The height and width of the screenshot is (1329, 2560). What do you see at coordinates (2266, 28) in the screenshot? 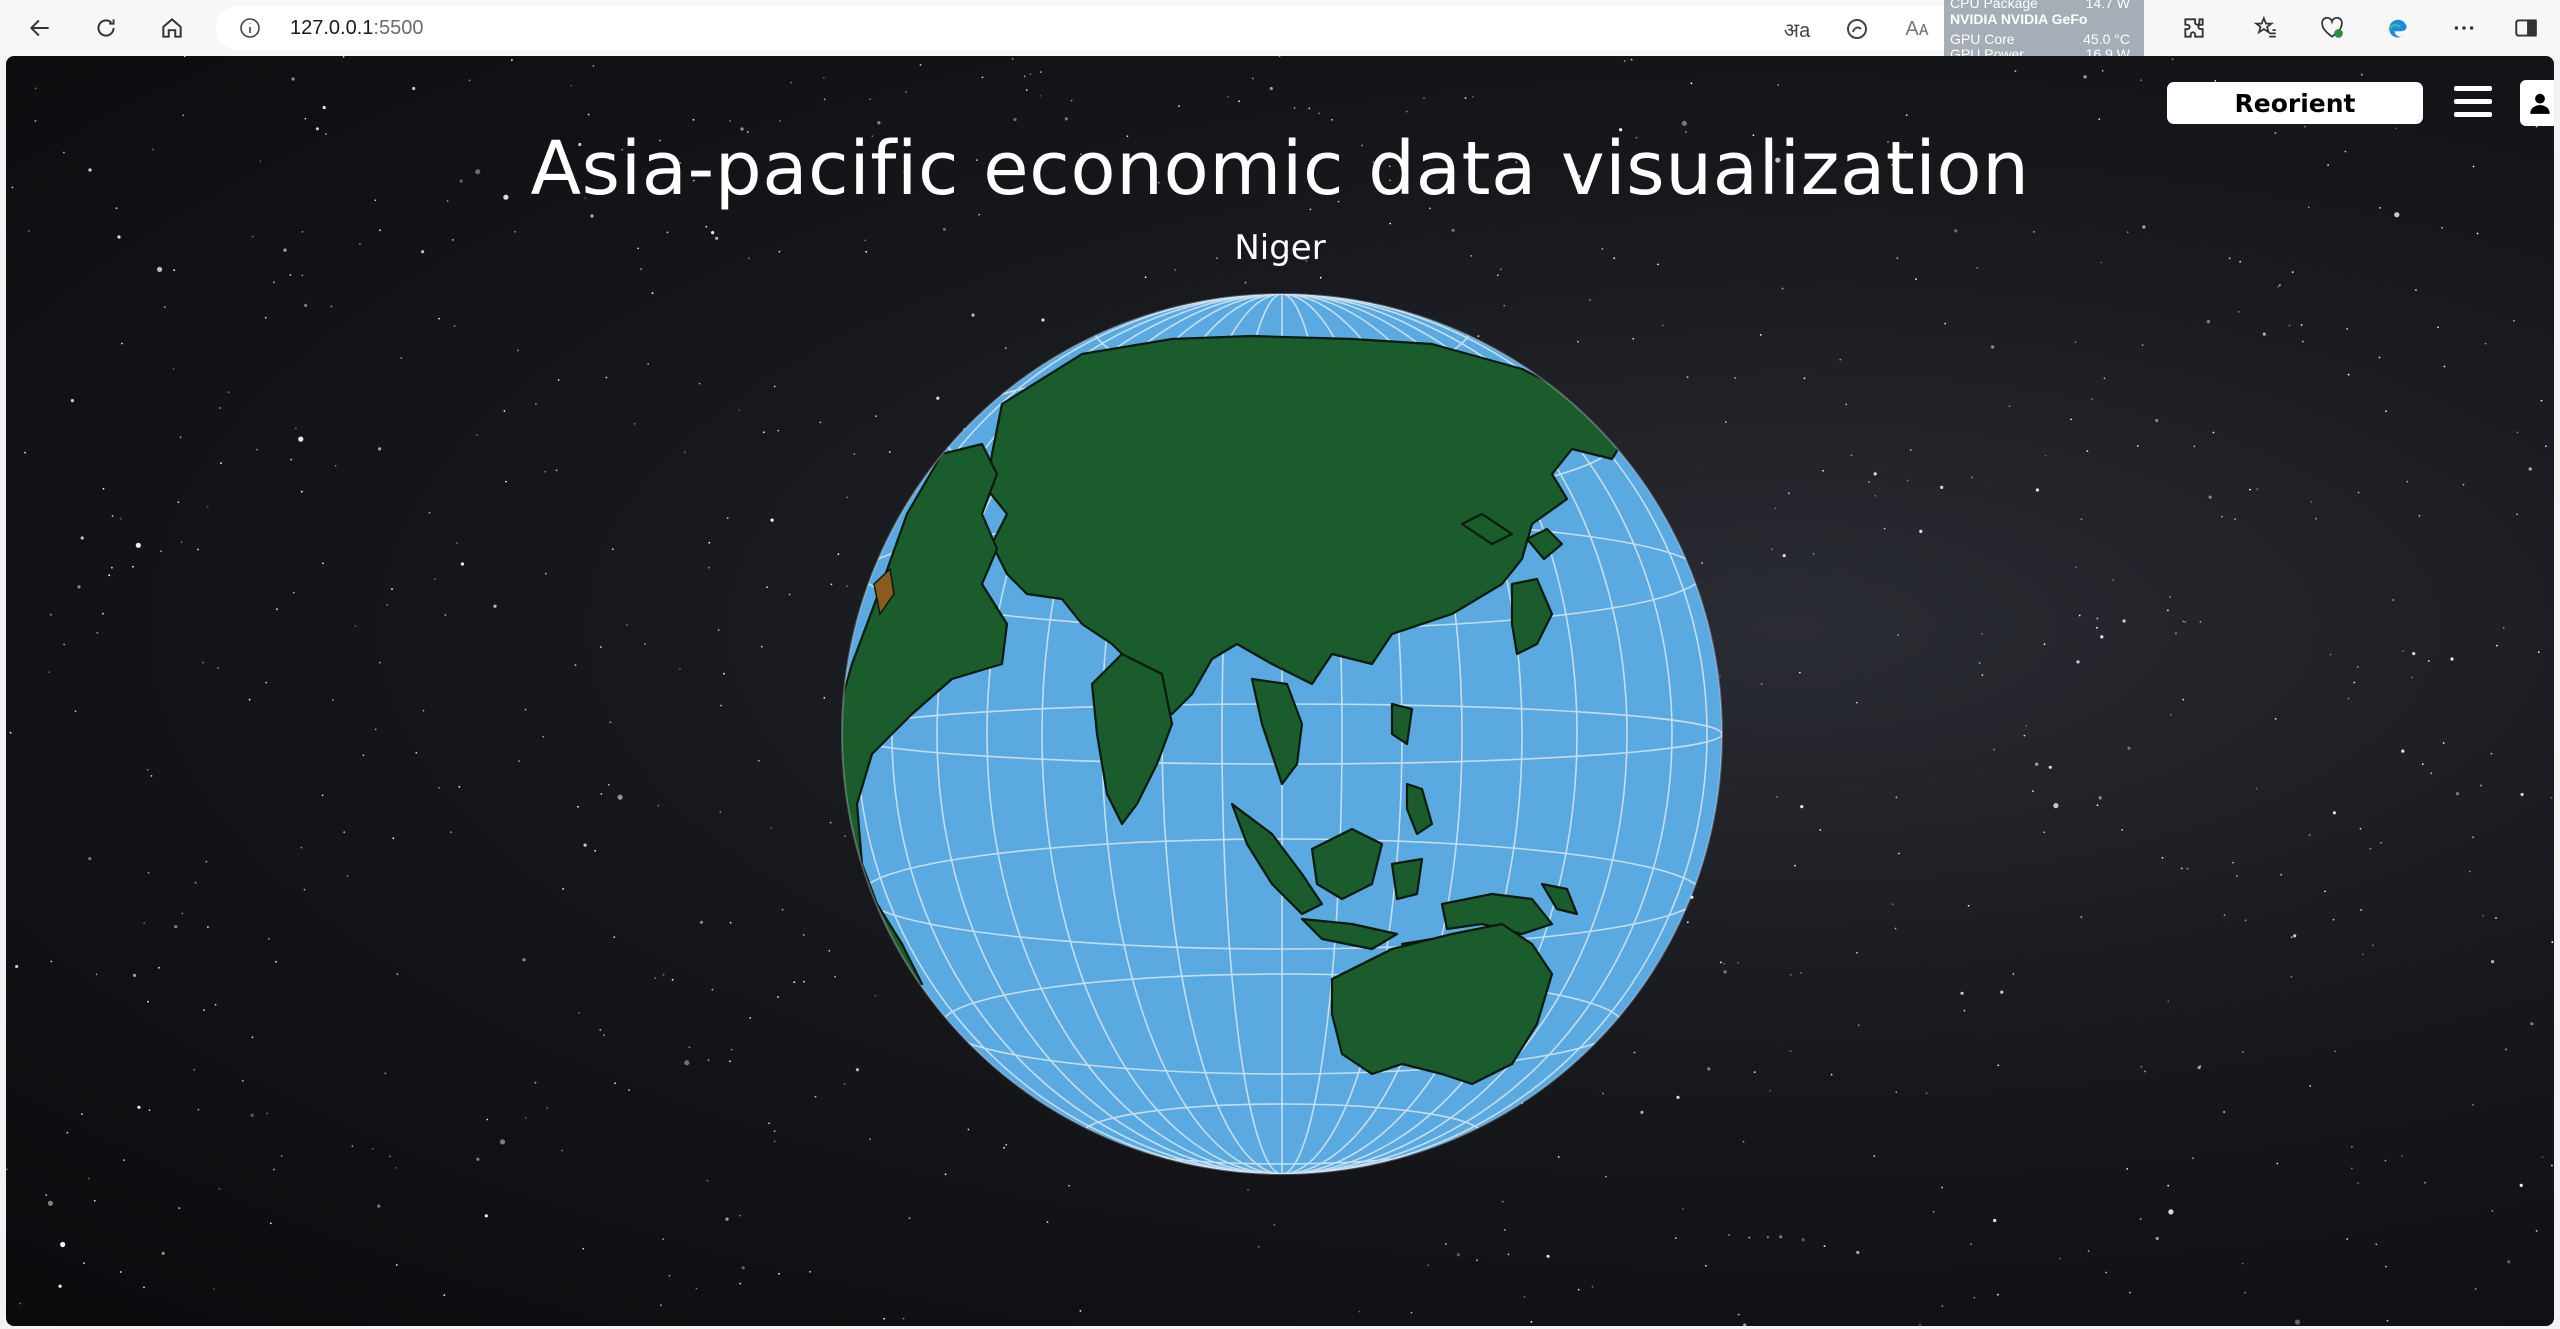
I see `favorites-icon` at bounding box center [2266, 28].